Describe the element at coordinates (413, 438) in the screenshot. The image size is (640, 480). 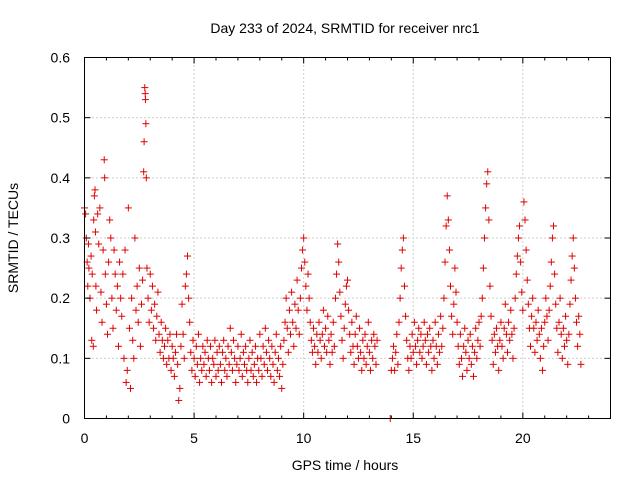
I see `x-tick-label: 15` at that location.